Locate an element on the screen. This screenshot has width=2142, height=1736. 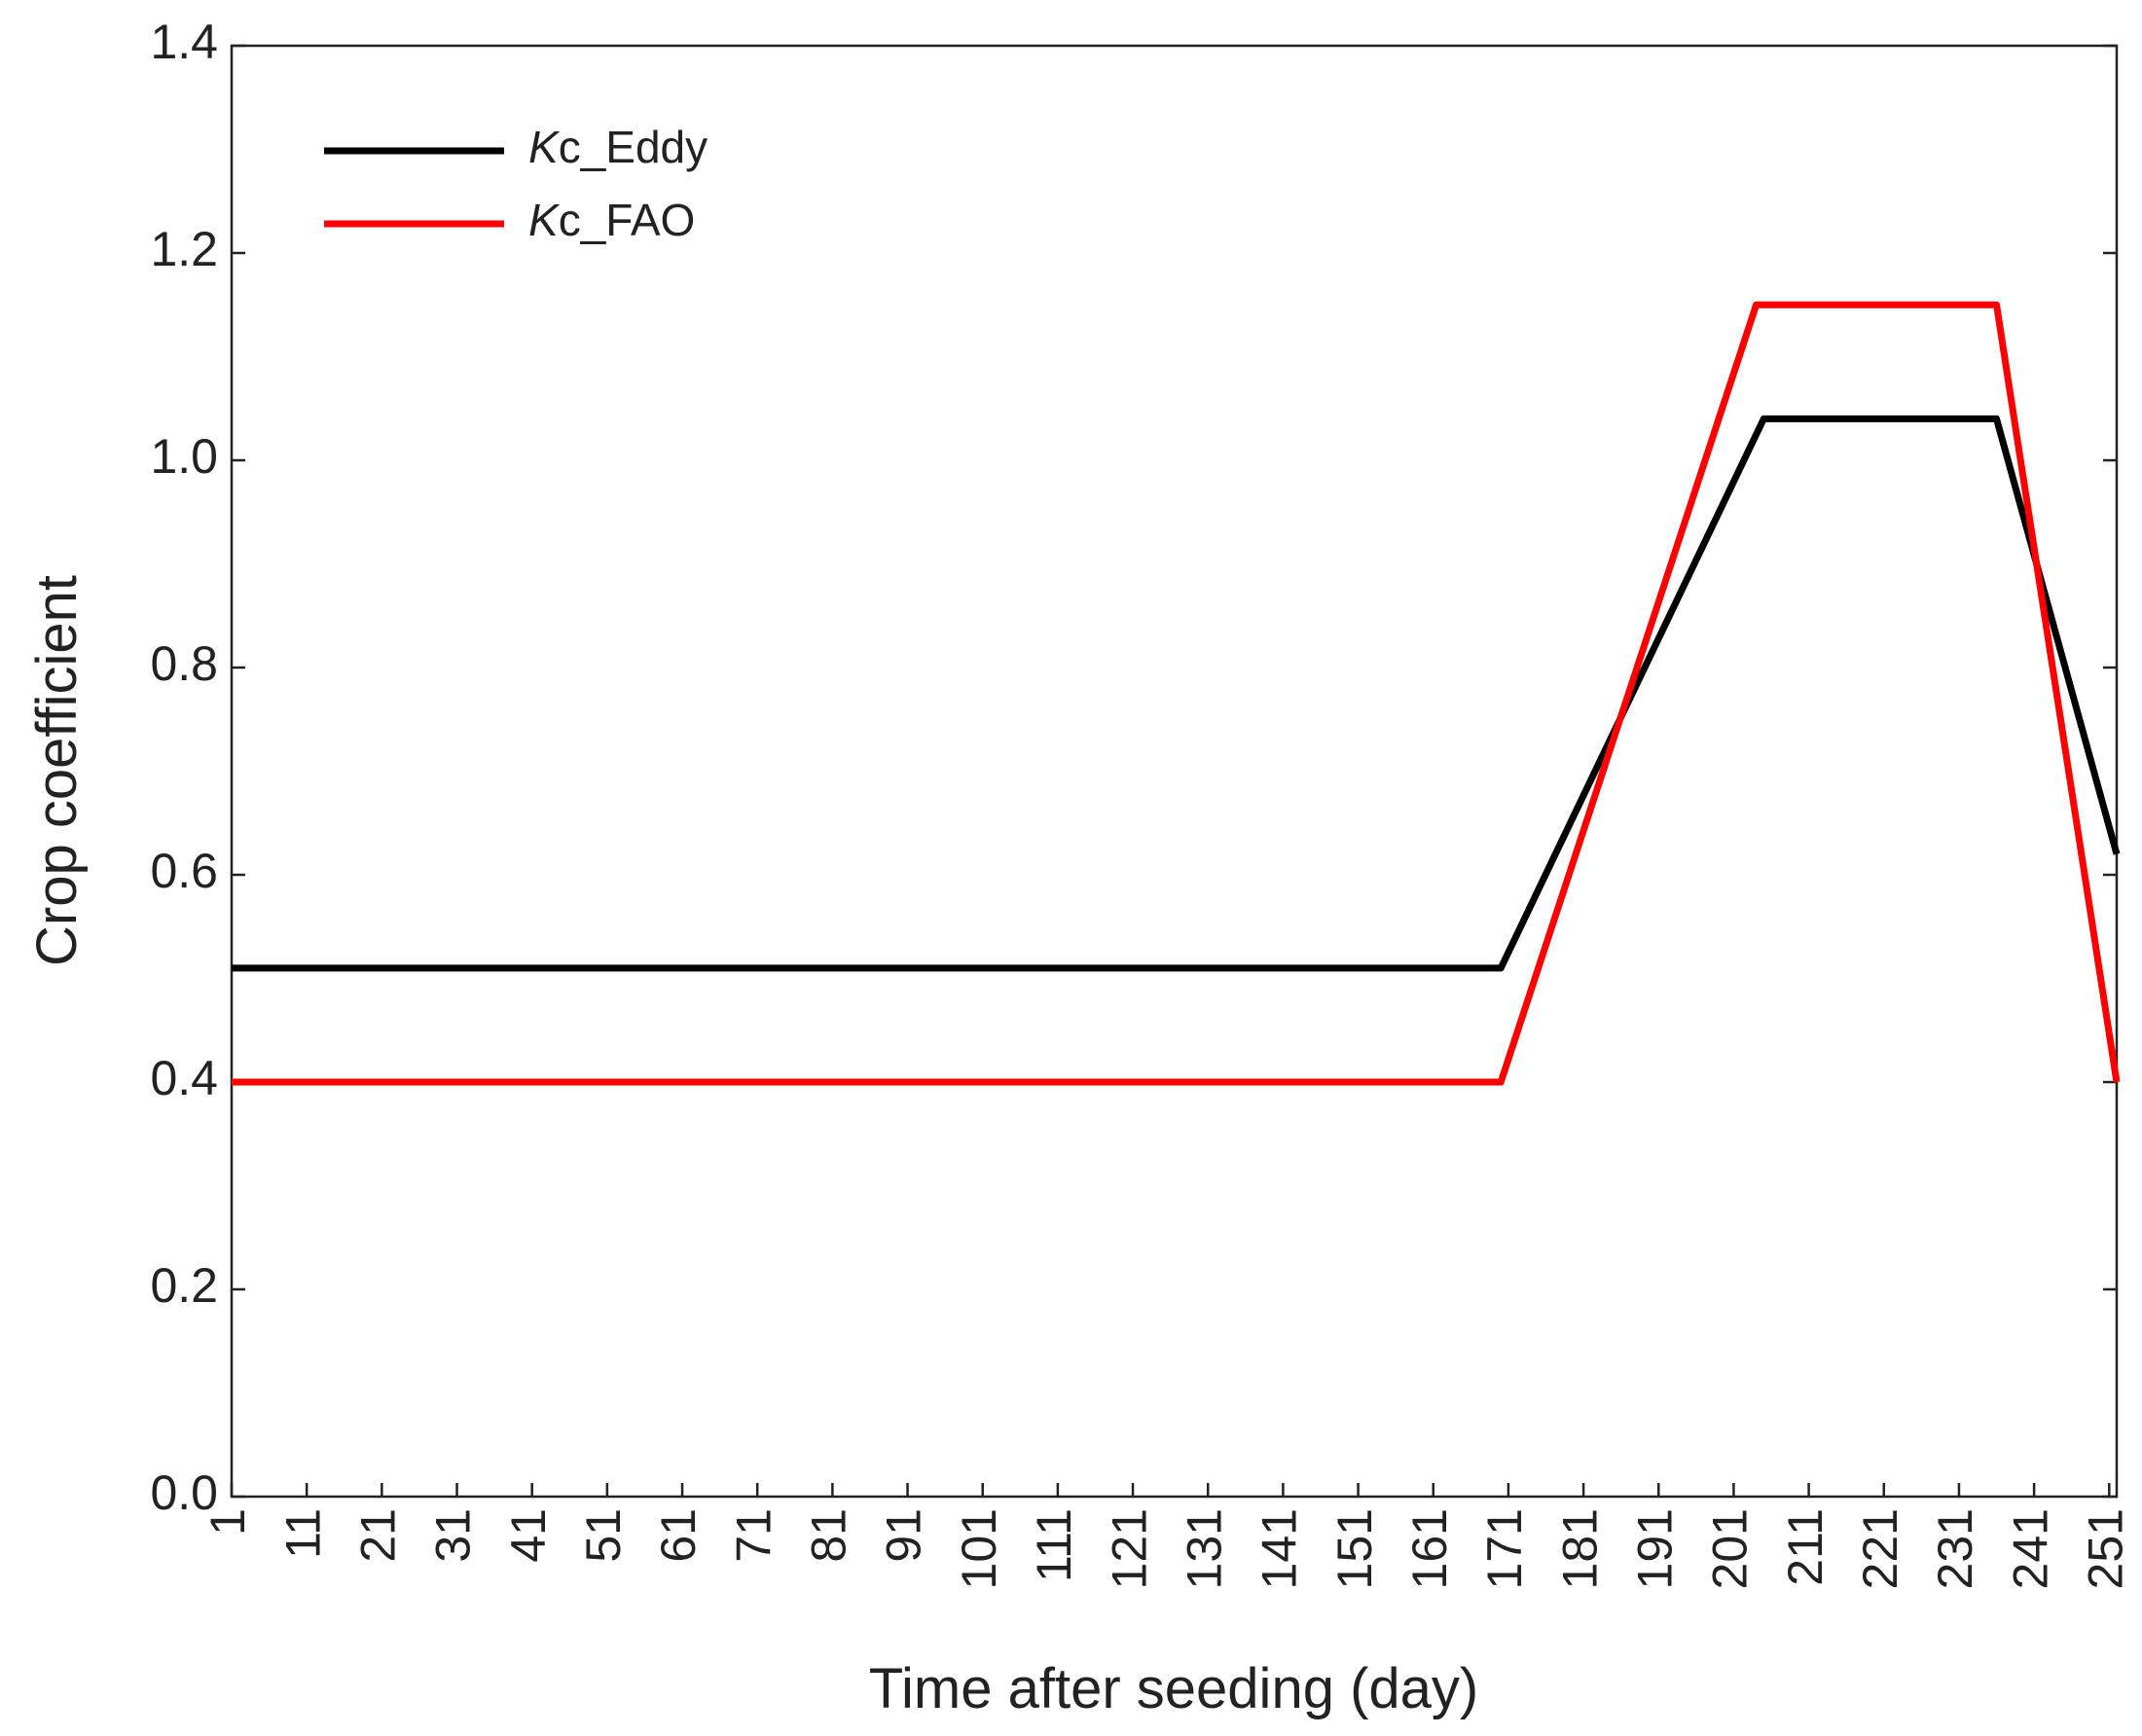
x-tick-label: 11 is located at coordinates (302, 1534).